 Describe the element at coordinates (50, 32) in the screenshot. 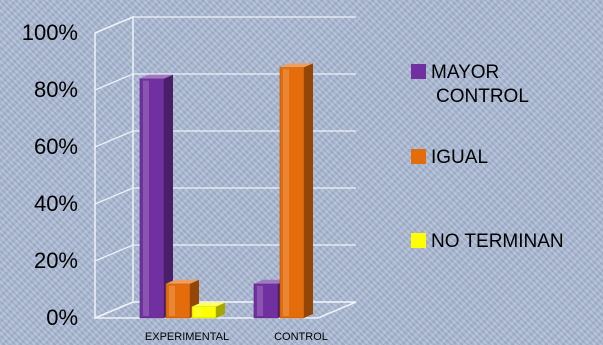

I see `y-tick-label: 100%` at that location.